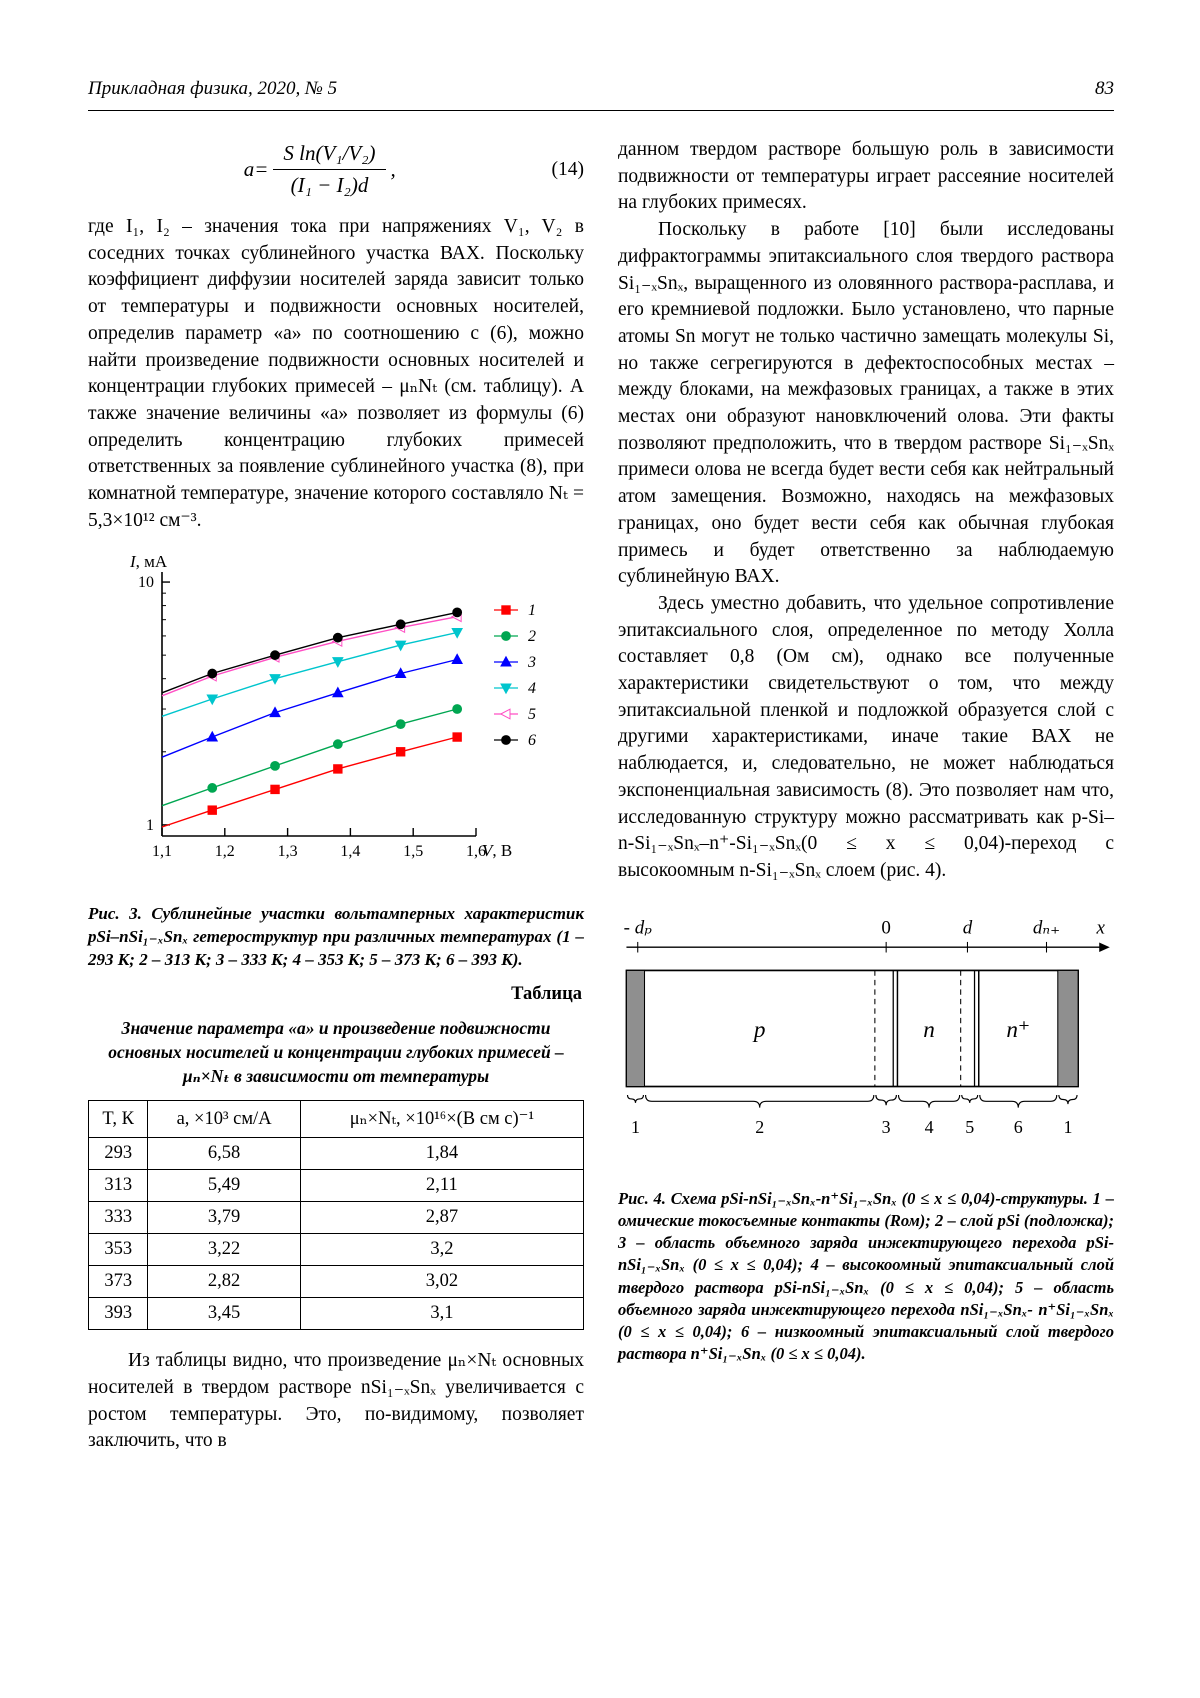 This screenshot has width=1200, height=1698. What do you see at coordinates (638, 927) in the screenshot?
I see `svg-text: - dₚ` at bounding box center [638, 927].